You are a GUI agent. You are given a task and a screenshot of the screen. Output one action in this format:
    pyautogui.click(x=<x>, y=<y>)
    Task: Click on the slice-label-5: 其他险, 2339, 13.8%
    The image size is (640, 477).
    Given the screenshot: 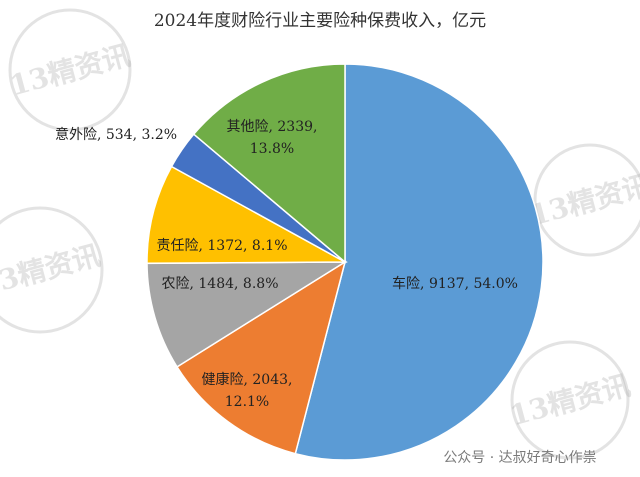 What is the action you would take?
    pyautogui.click(x=272, y=138)
    